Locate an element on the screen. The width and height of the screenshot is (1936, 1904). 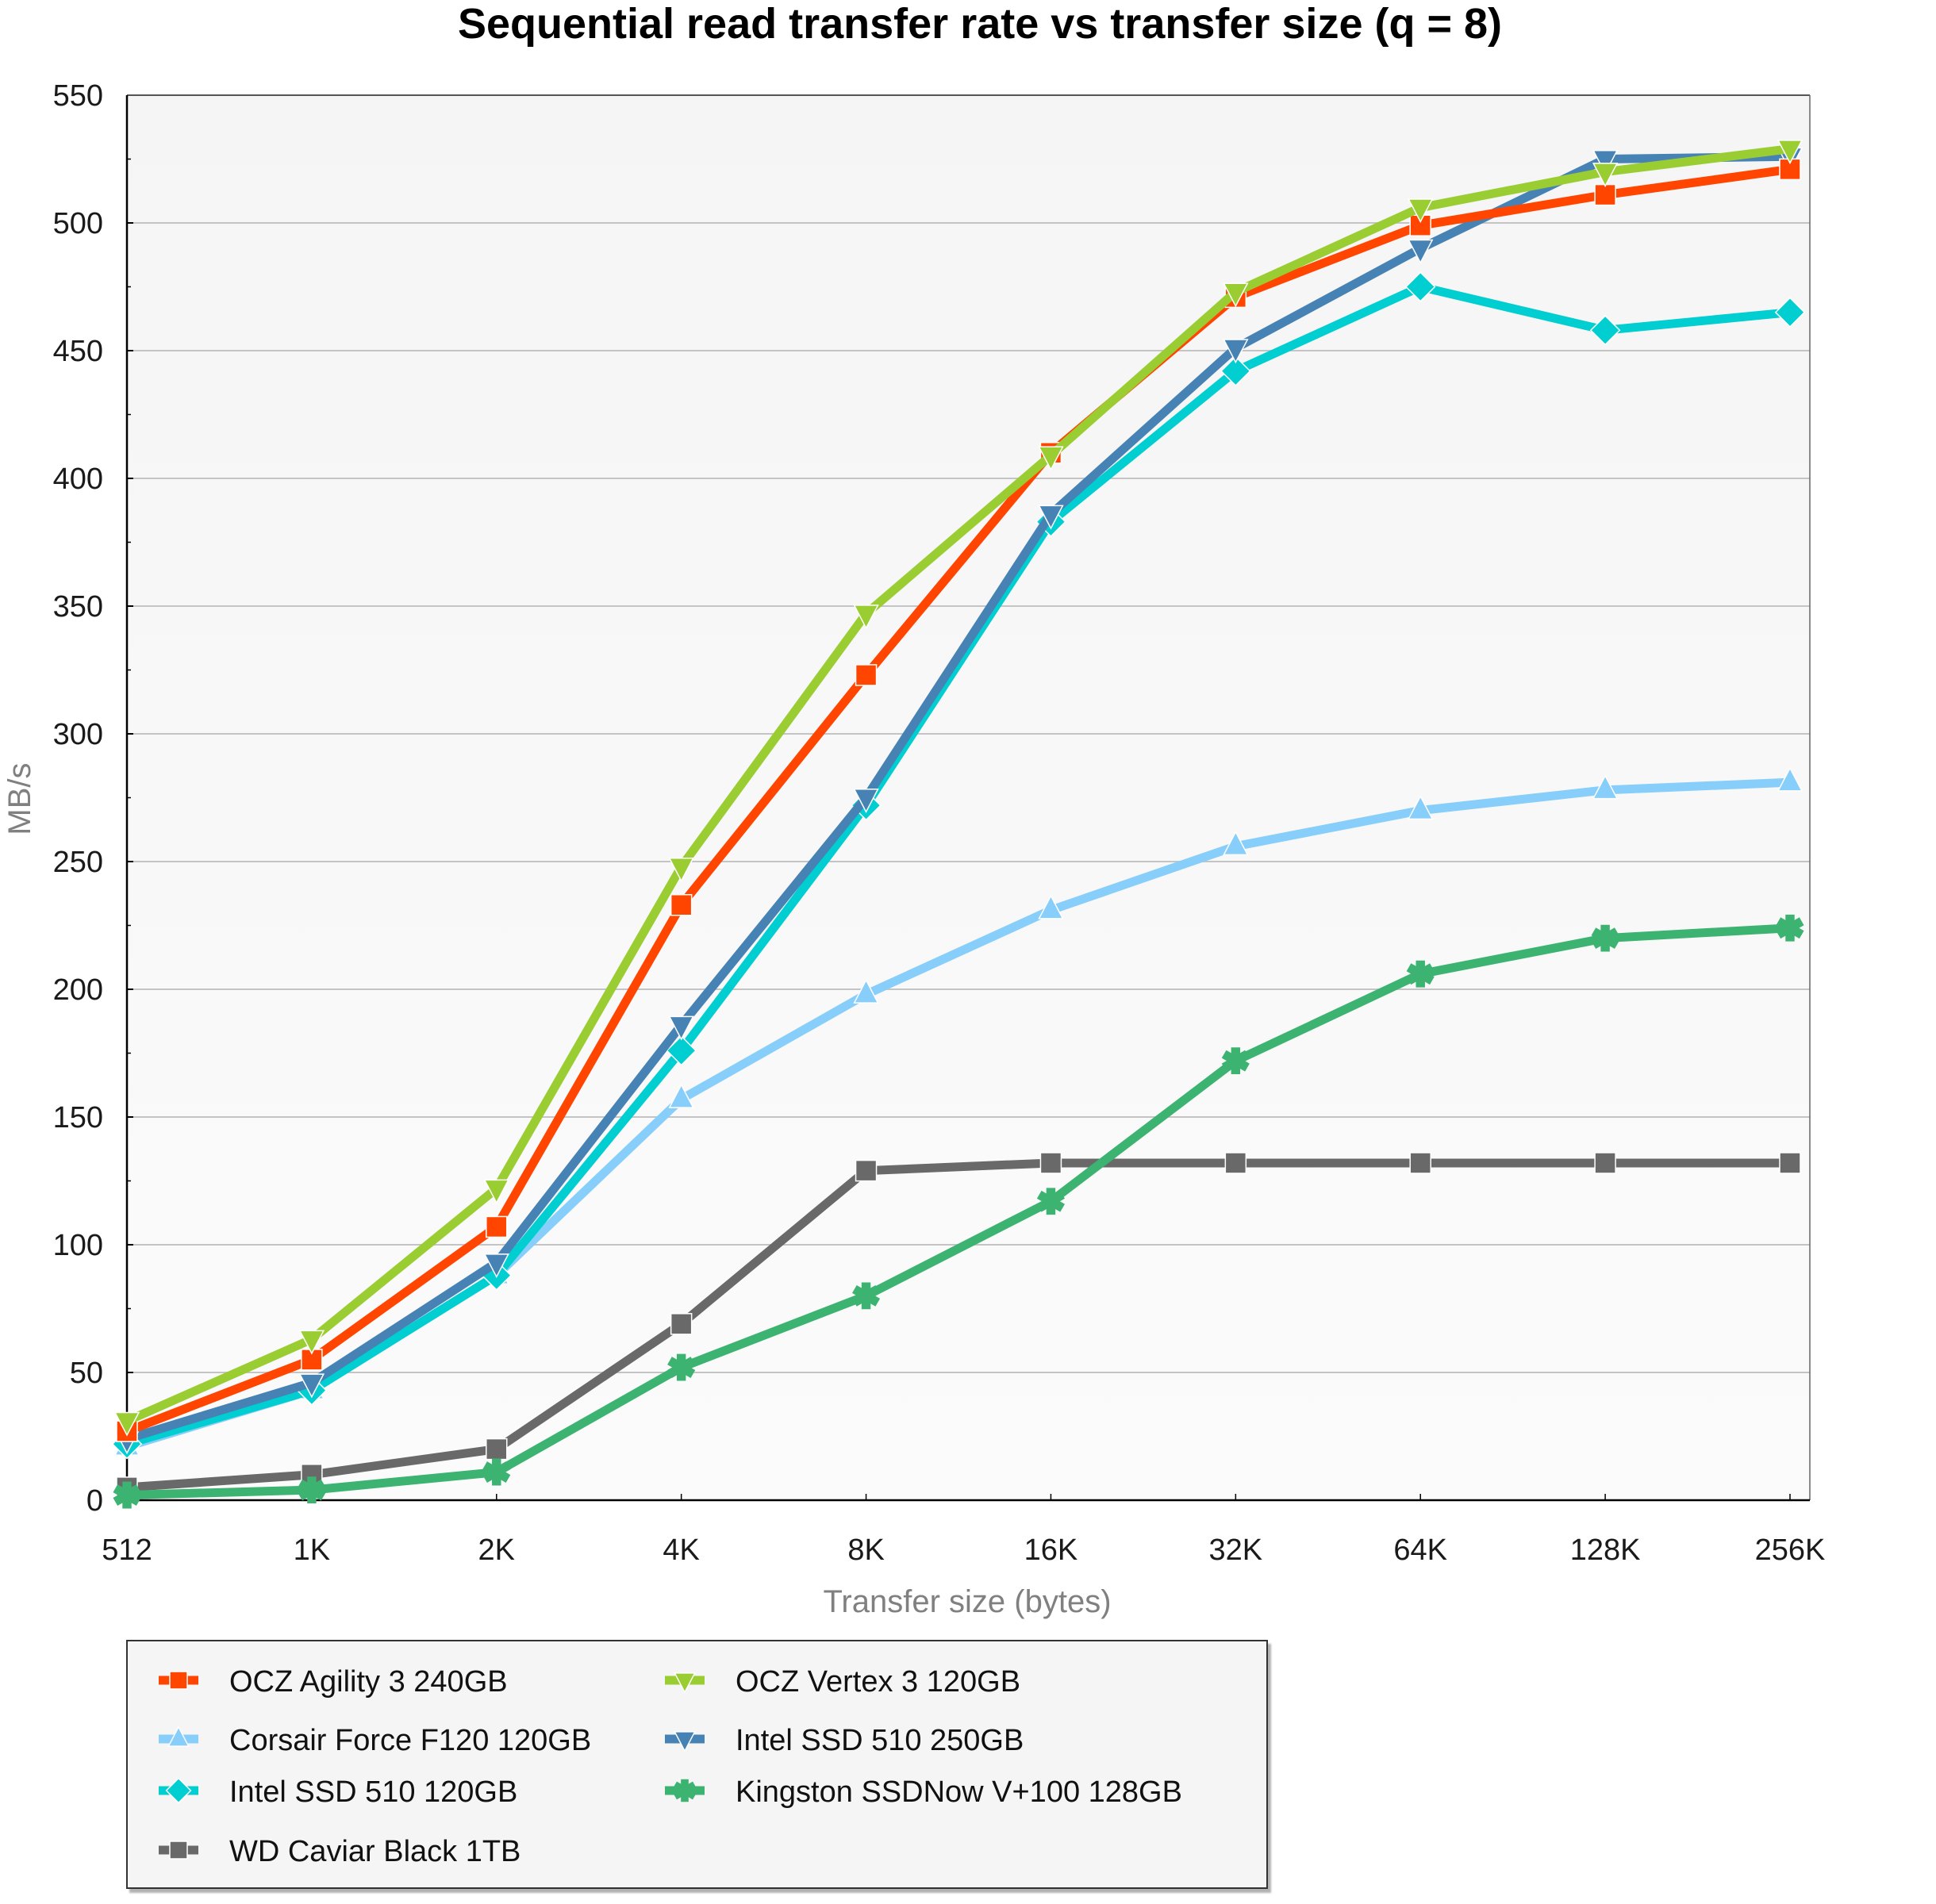
legend-item: Corsair Force F120 120GB is located at coordinates (375, 1740).